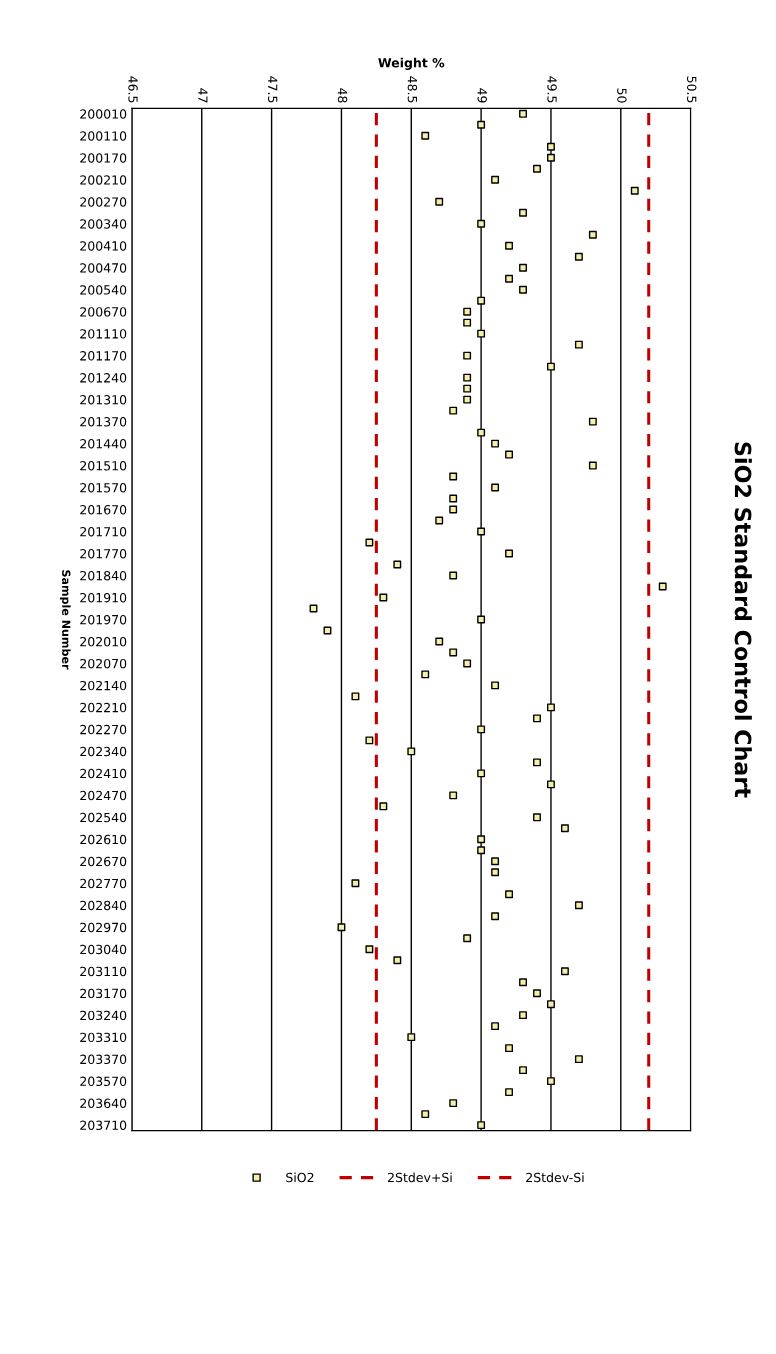 Image resolution: width=776 pixels, height=1354 pixels. What do you see at coordinates (103, 993) in the screenshot?
I see `y-tick-label: 203170` at bounding box center [103, 993].